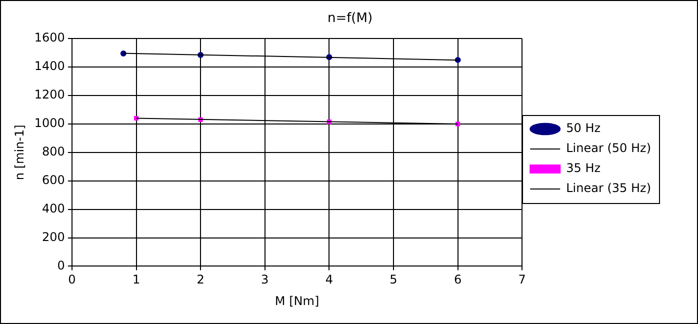 The height and width of the screenshot is (324, 698). I want to click on x-tick-label: 0, so click(72, 279).